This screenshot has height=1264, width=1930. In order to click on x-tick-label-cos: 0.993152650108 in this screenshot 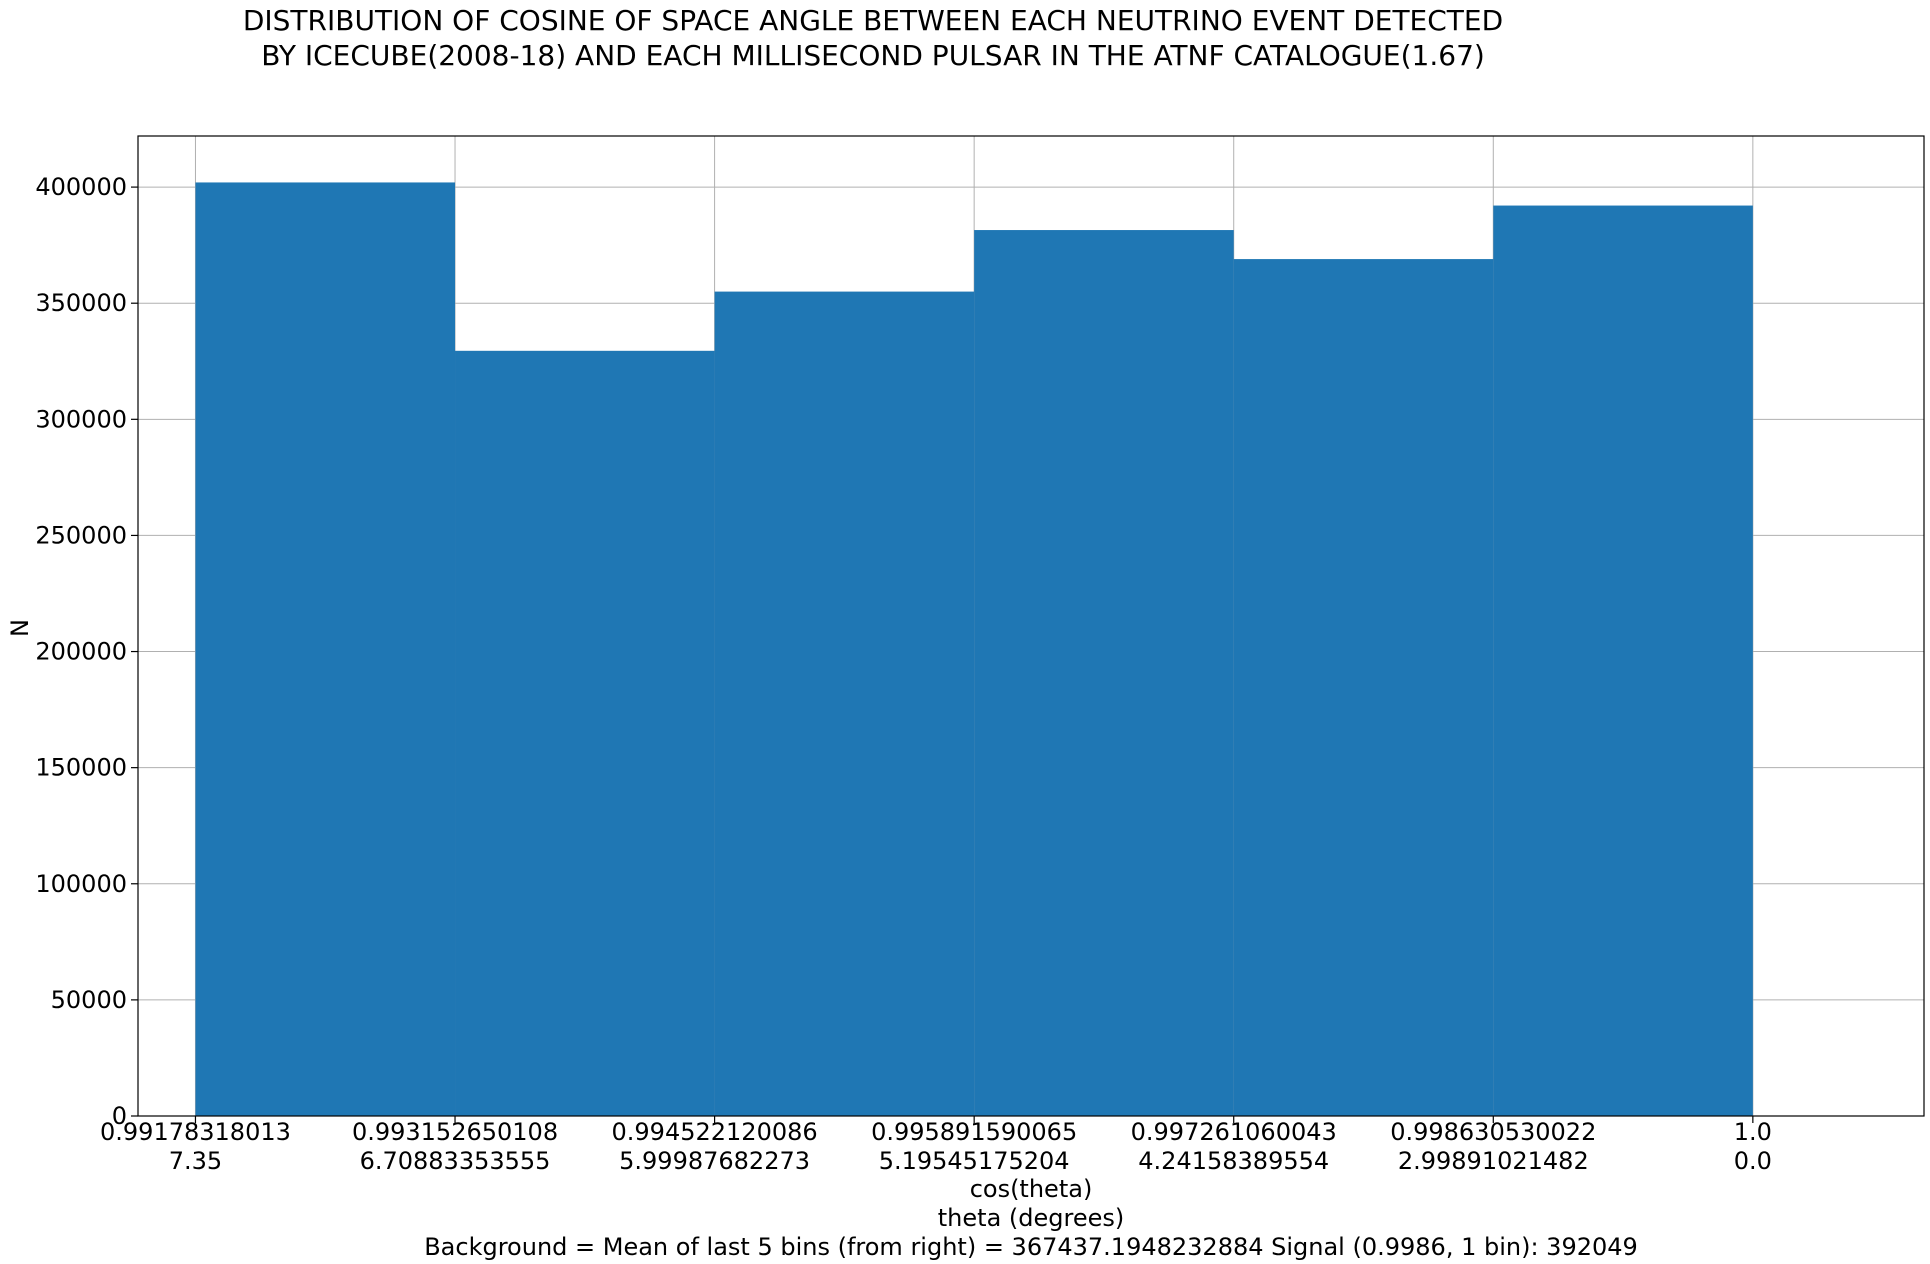, I will do `click(455, 1132)`.